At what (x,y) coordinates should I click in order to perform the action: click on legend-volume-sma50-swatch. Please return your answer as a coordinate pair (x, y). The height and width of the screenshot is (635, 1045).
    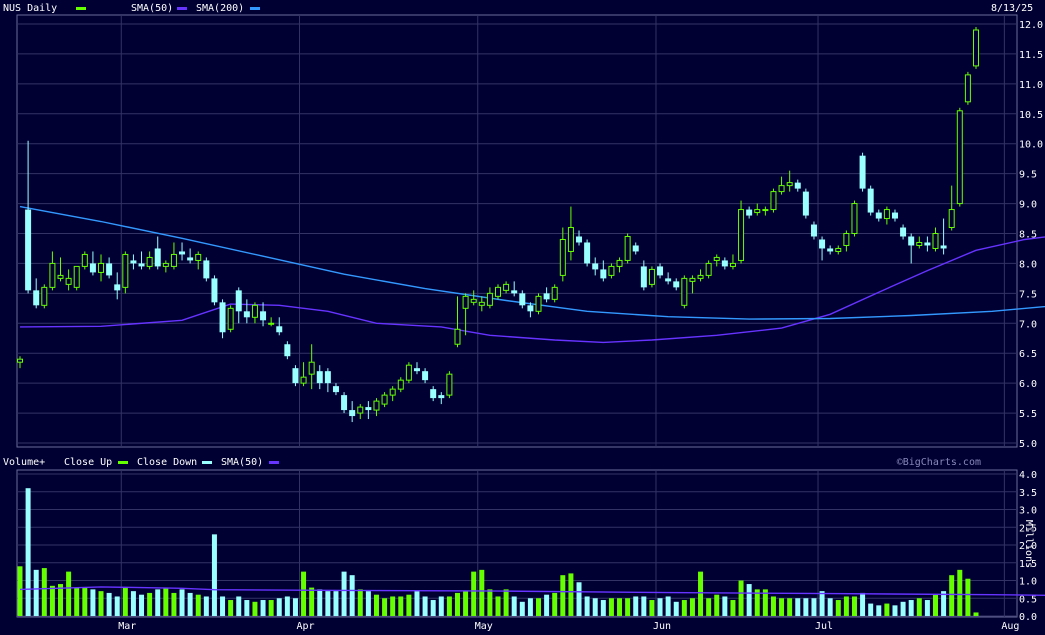
    Looking at the image, I should click on (274, 462).